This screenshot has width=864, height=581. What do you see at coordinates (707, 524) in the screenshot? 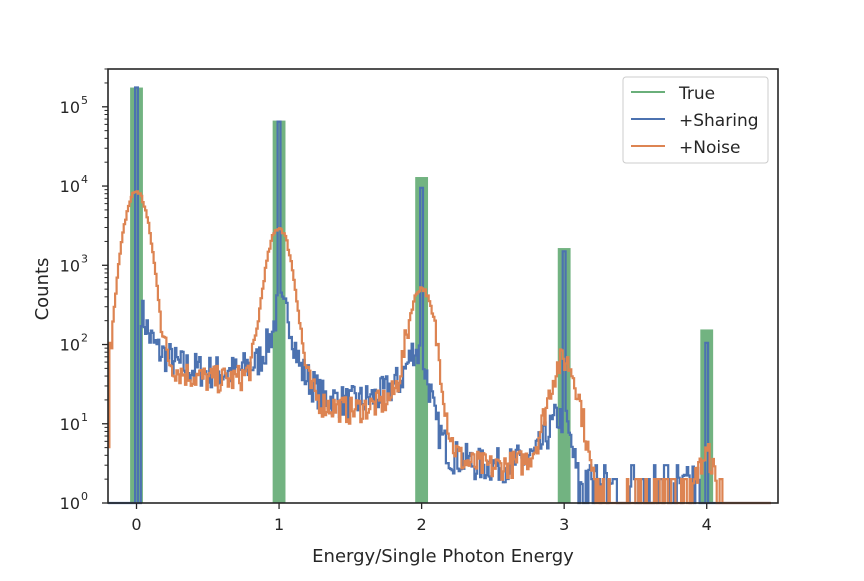
I see `x-tick-label-4: 4` at bounding box center [707, 524].